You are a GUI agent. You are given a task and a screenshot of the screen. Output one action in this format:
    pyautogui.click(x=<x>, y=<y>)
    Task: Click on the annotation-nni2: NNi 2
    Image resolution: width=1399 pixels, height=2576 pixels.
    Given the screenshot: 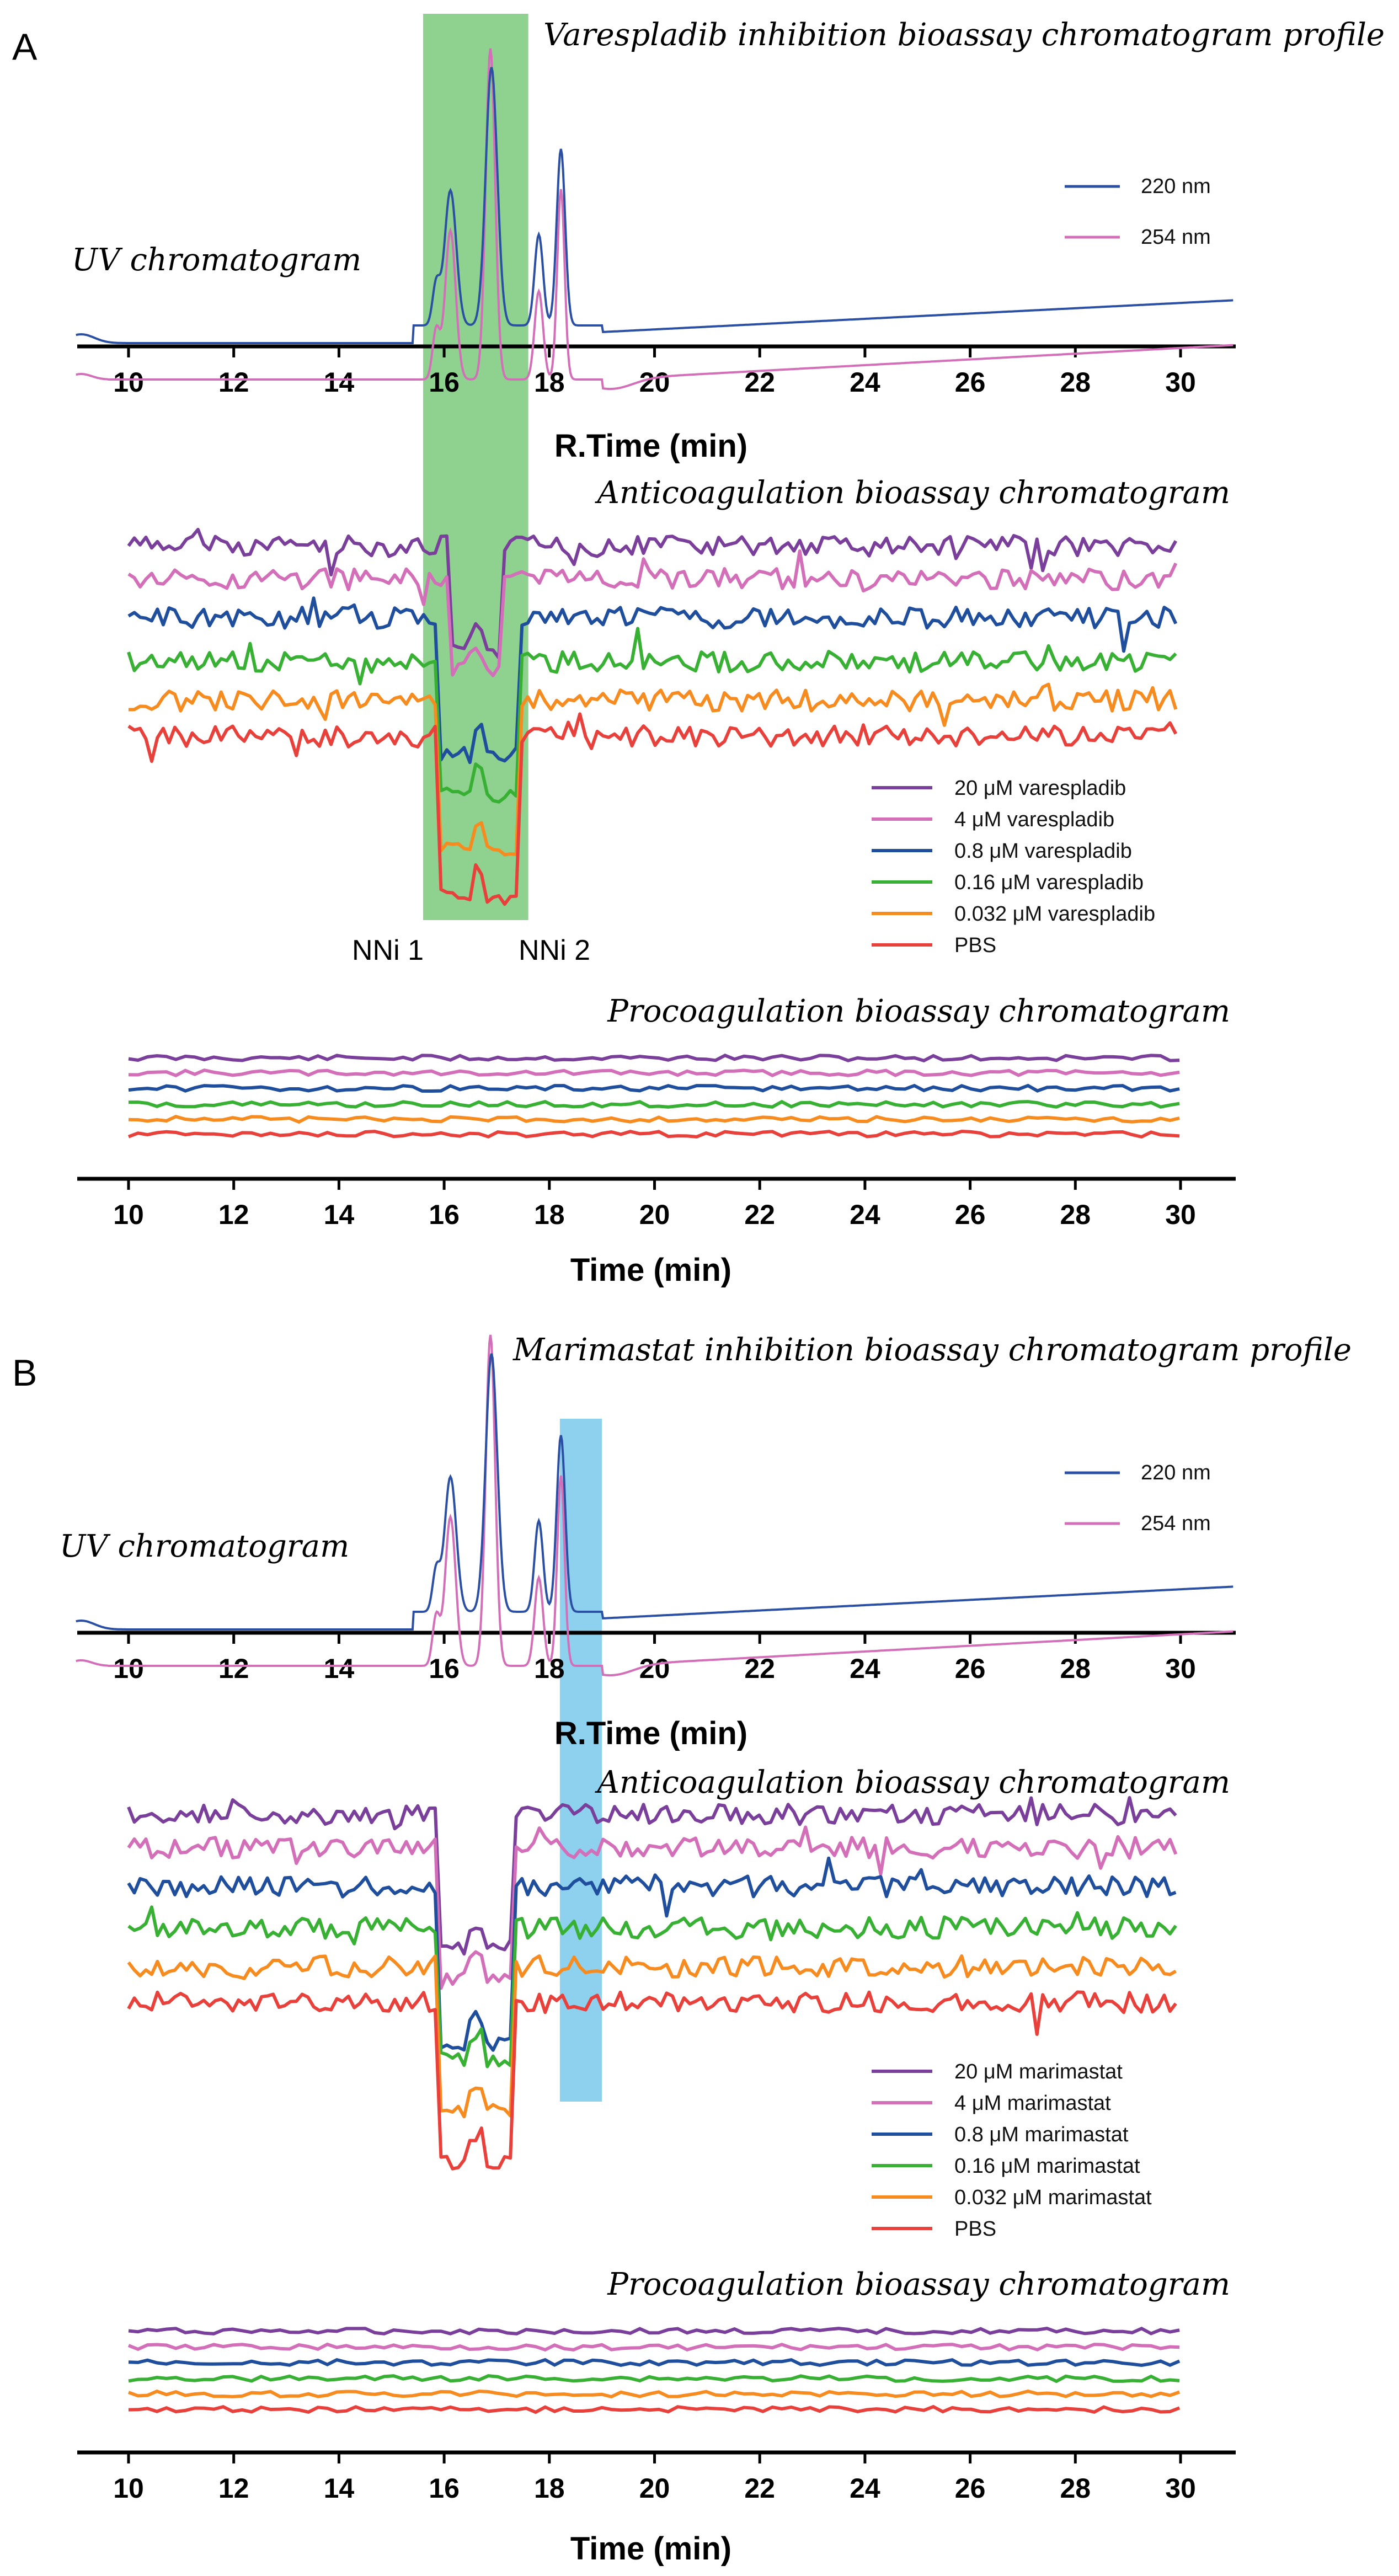 What is the action you would take?
    pyautogui.click(x=554, y=950)
    